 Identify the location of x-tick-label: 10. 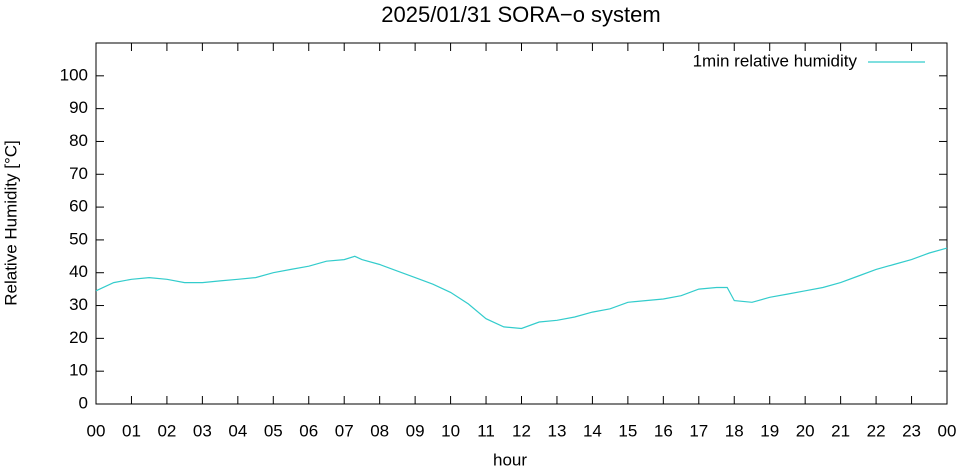
(450, 430).